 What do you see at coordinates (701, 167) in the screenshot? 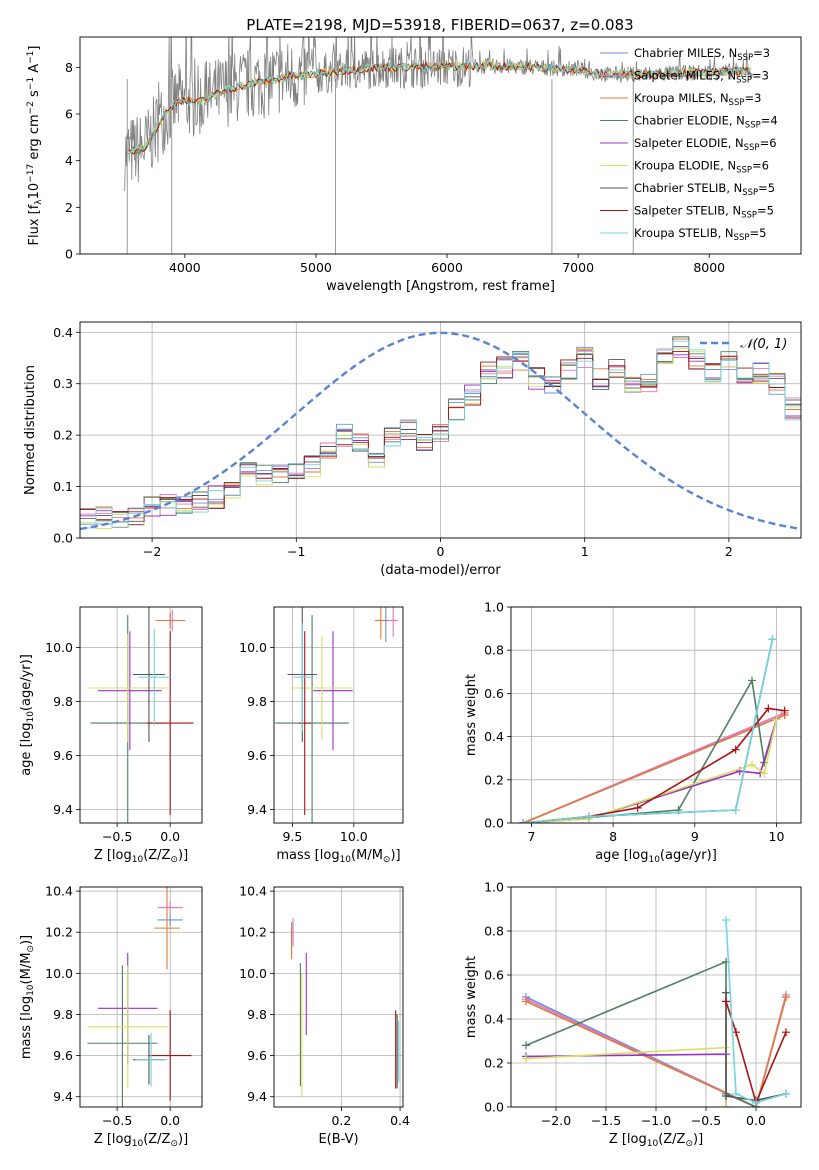
I see `legend-entry: Kroupa ELODIE, NSSP=6` at bounding box center [701, 167].